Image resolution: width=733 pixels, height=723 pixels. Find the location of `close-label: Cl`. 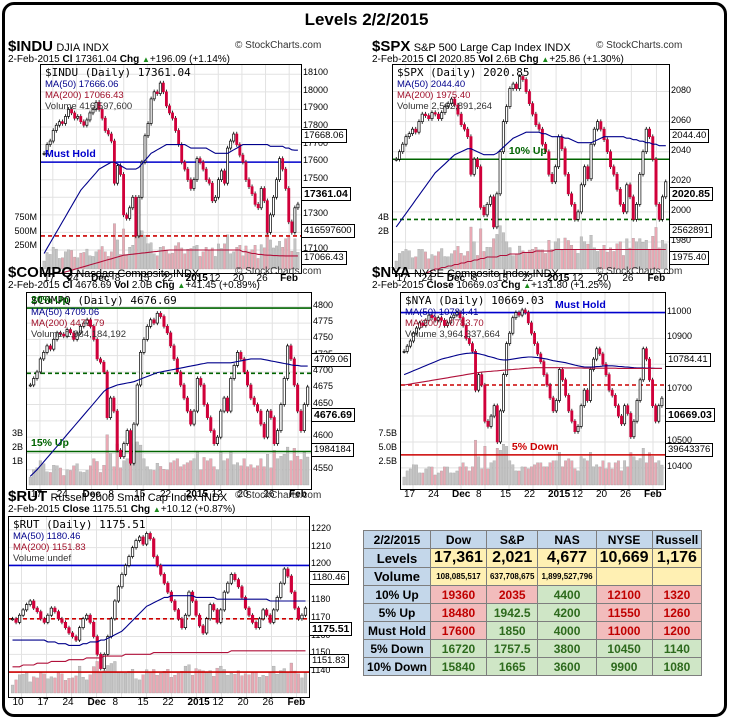

close-label: Cl is located at coordinates (67, 285).